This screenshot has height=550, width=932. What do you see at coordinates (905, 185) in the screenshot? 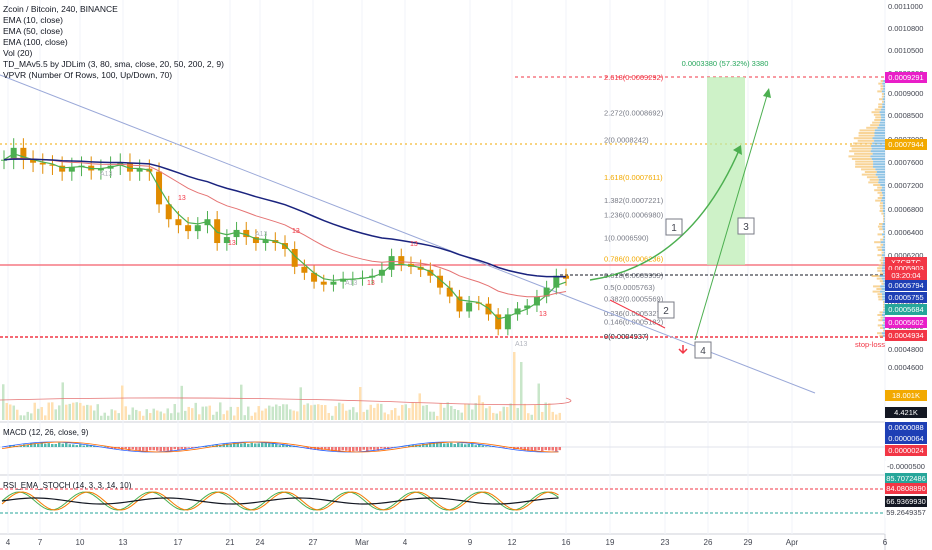
I see `y-tick-label: 0.0007200` at bounding box center [905, 185].